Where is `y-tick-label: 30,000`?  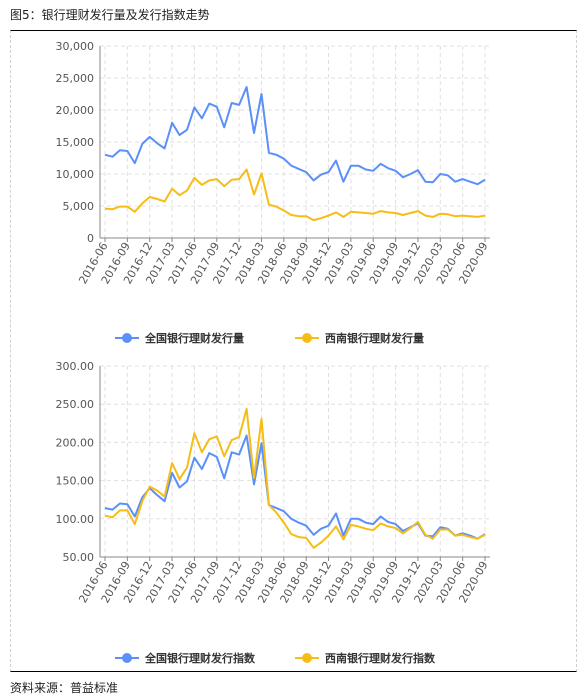 y-tick-label: 30,000 is located at coordinates (75, 46).